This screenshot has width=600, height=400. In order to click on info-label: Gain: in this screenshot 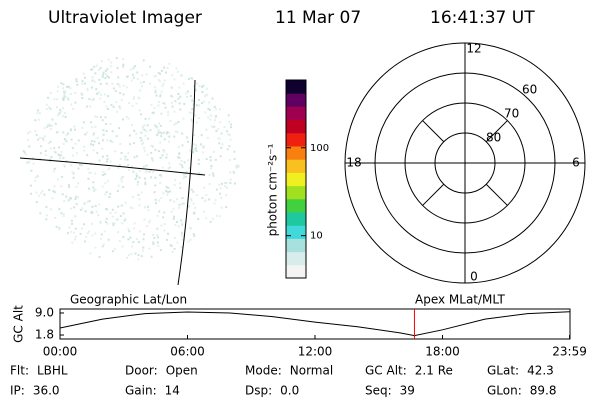, I will do `click(141, 391)`.